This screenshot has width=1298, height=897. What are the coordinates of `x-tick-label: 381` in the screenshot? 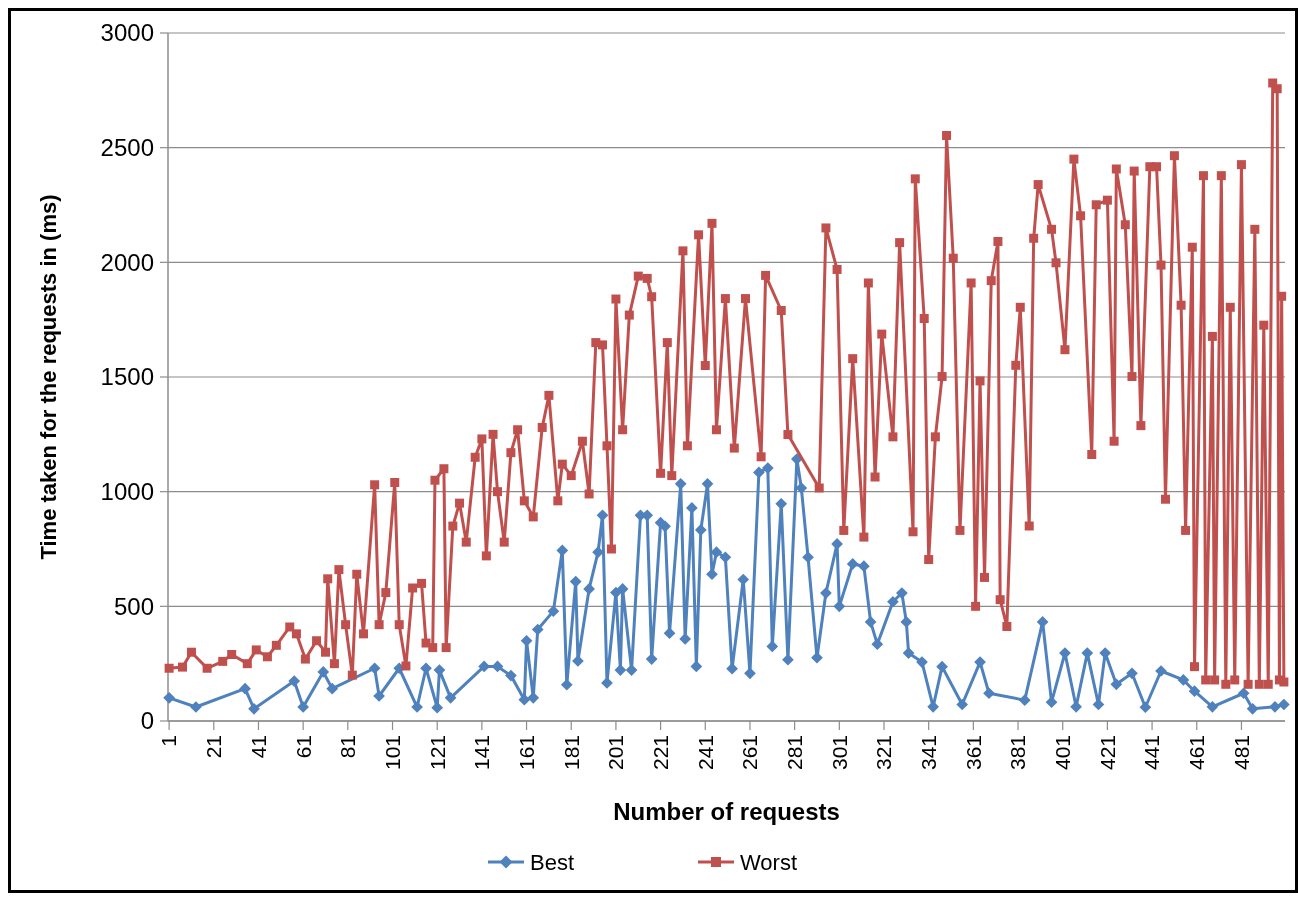 It's located at (1018, 753).